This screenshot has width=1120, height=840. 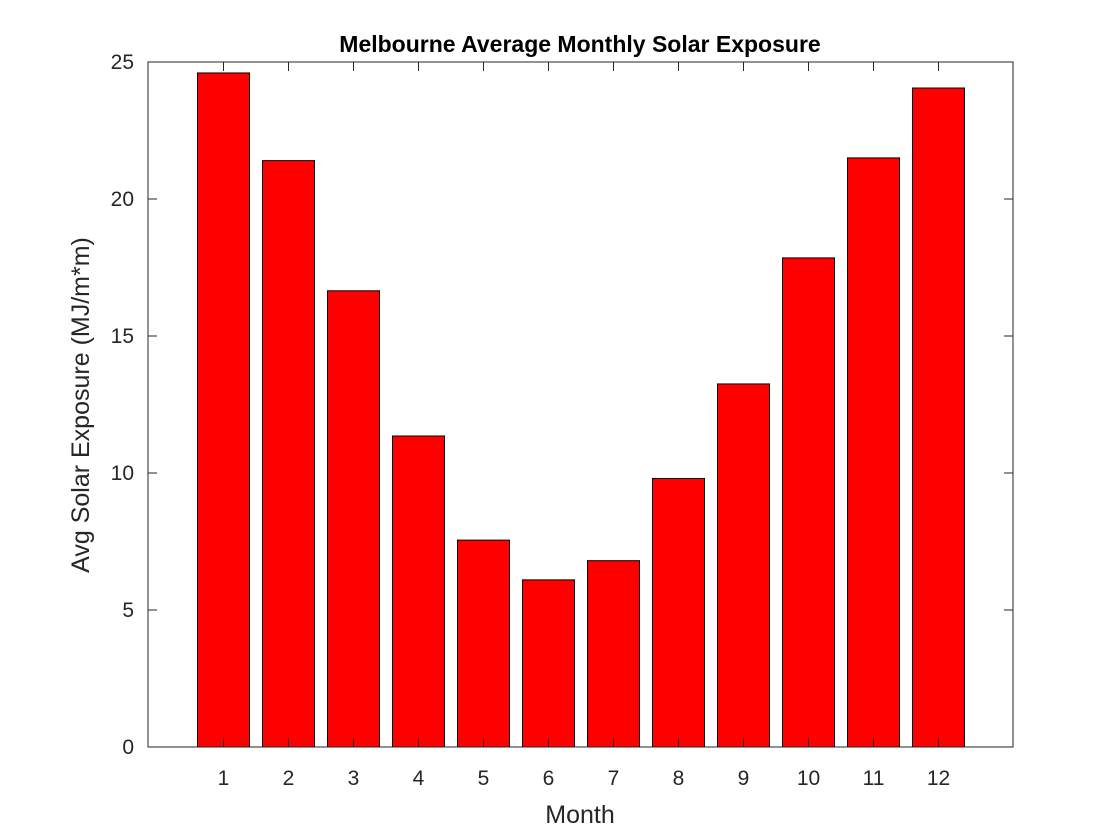 What do you see at coordinates (122, 473) in the screenshot?
I see `y-tick-label: 10` at bounding box center [122, 473].